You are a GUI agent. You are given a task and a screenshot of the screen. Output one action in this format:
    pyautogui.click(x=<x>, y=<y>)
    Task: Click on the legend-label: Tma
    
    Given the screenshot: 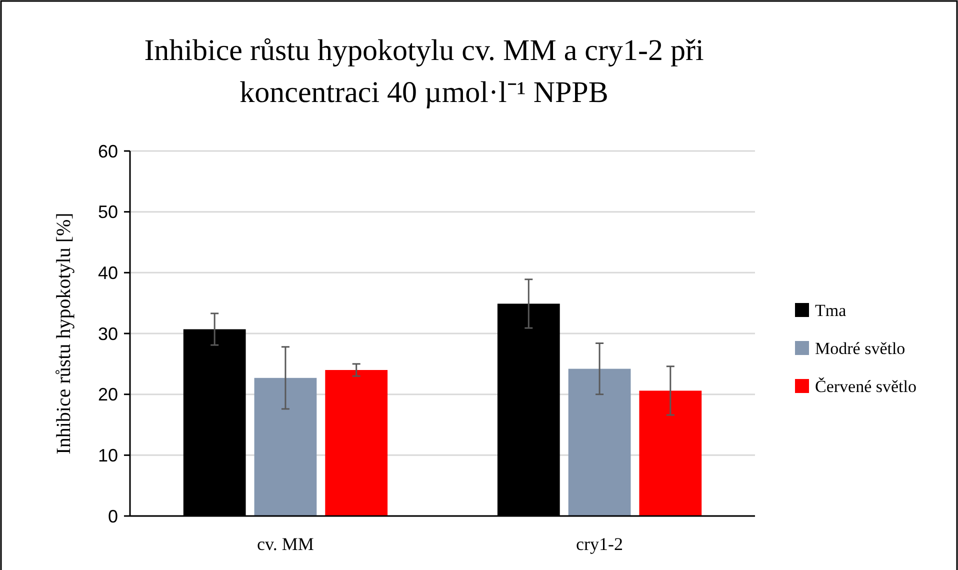 What is the action you would take?
    pyautogui.click(x=831, y=310)
    